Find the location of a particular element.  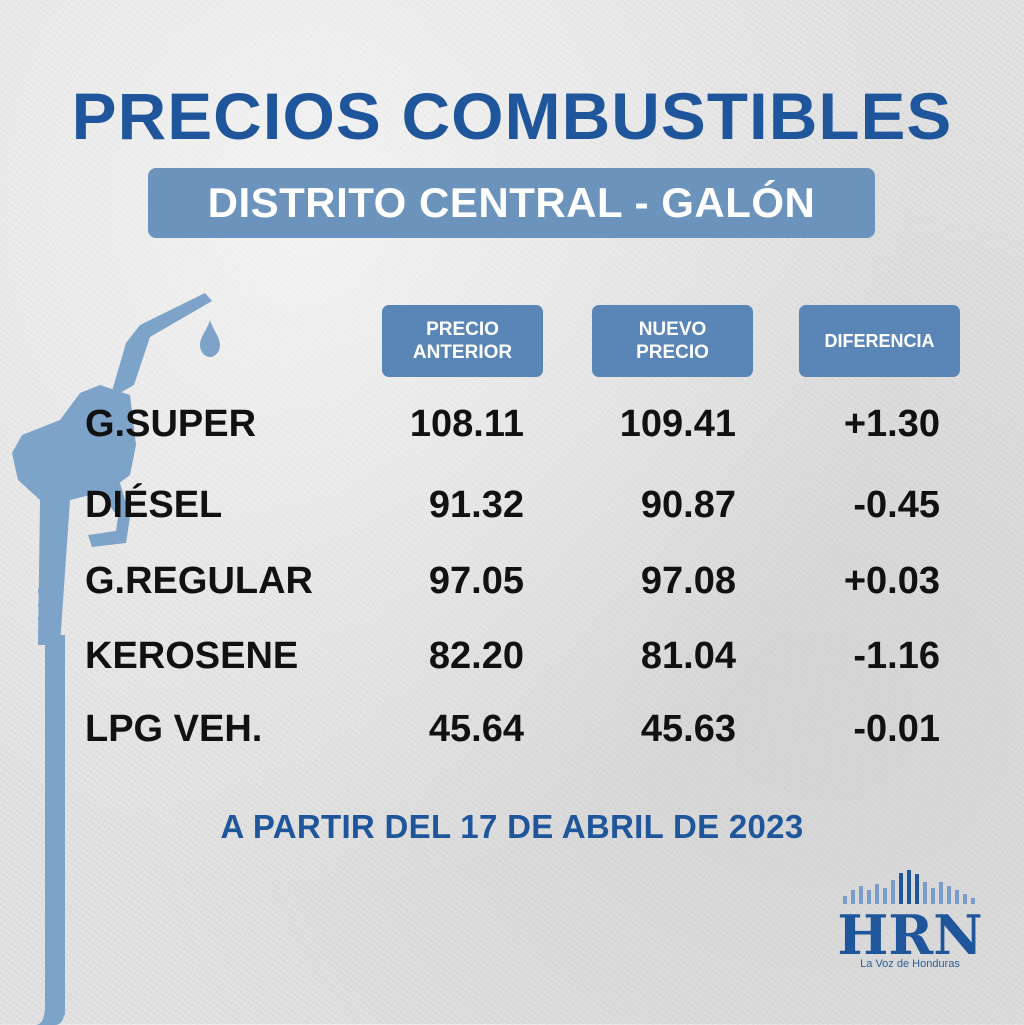

logo-tagline: La Voz de Honduras is located at coordinates (910, 964).